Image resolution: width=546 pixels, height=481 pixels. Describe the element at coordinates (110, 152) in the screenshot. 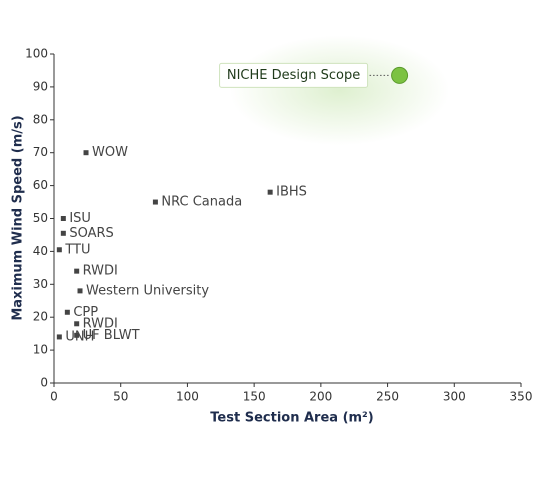

I see `point-label: WOW` at that location.